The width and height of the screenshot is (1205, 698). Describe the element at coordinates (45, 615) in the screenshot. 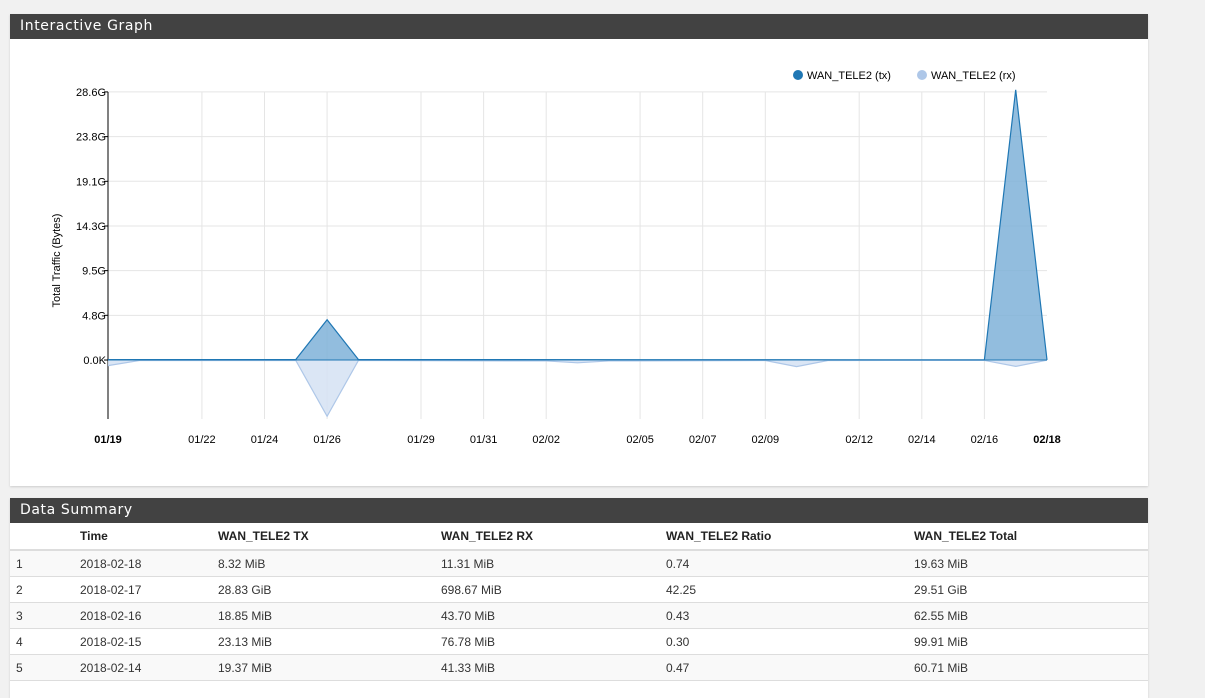

I see `cell-index: 3` at that location.